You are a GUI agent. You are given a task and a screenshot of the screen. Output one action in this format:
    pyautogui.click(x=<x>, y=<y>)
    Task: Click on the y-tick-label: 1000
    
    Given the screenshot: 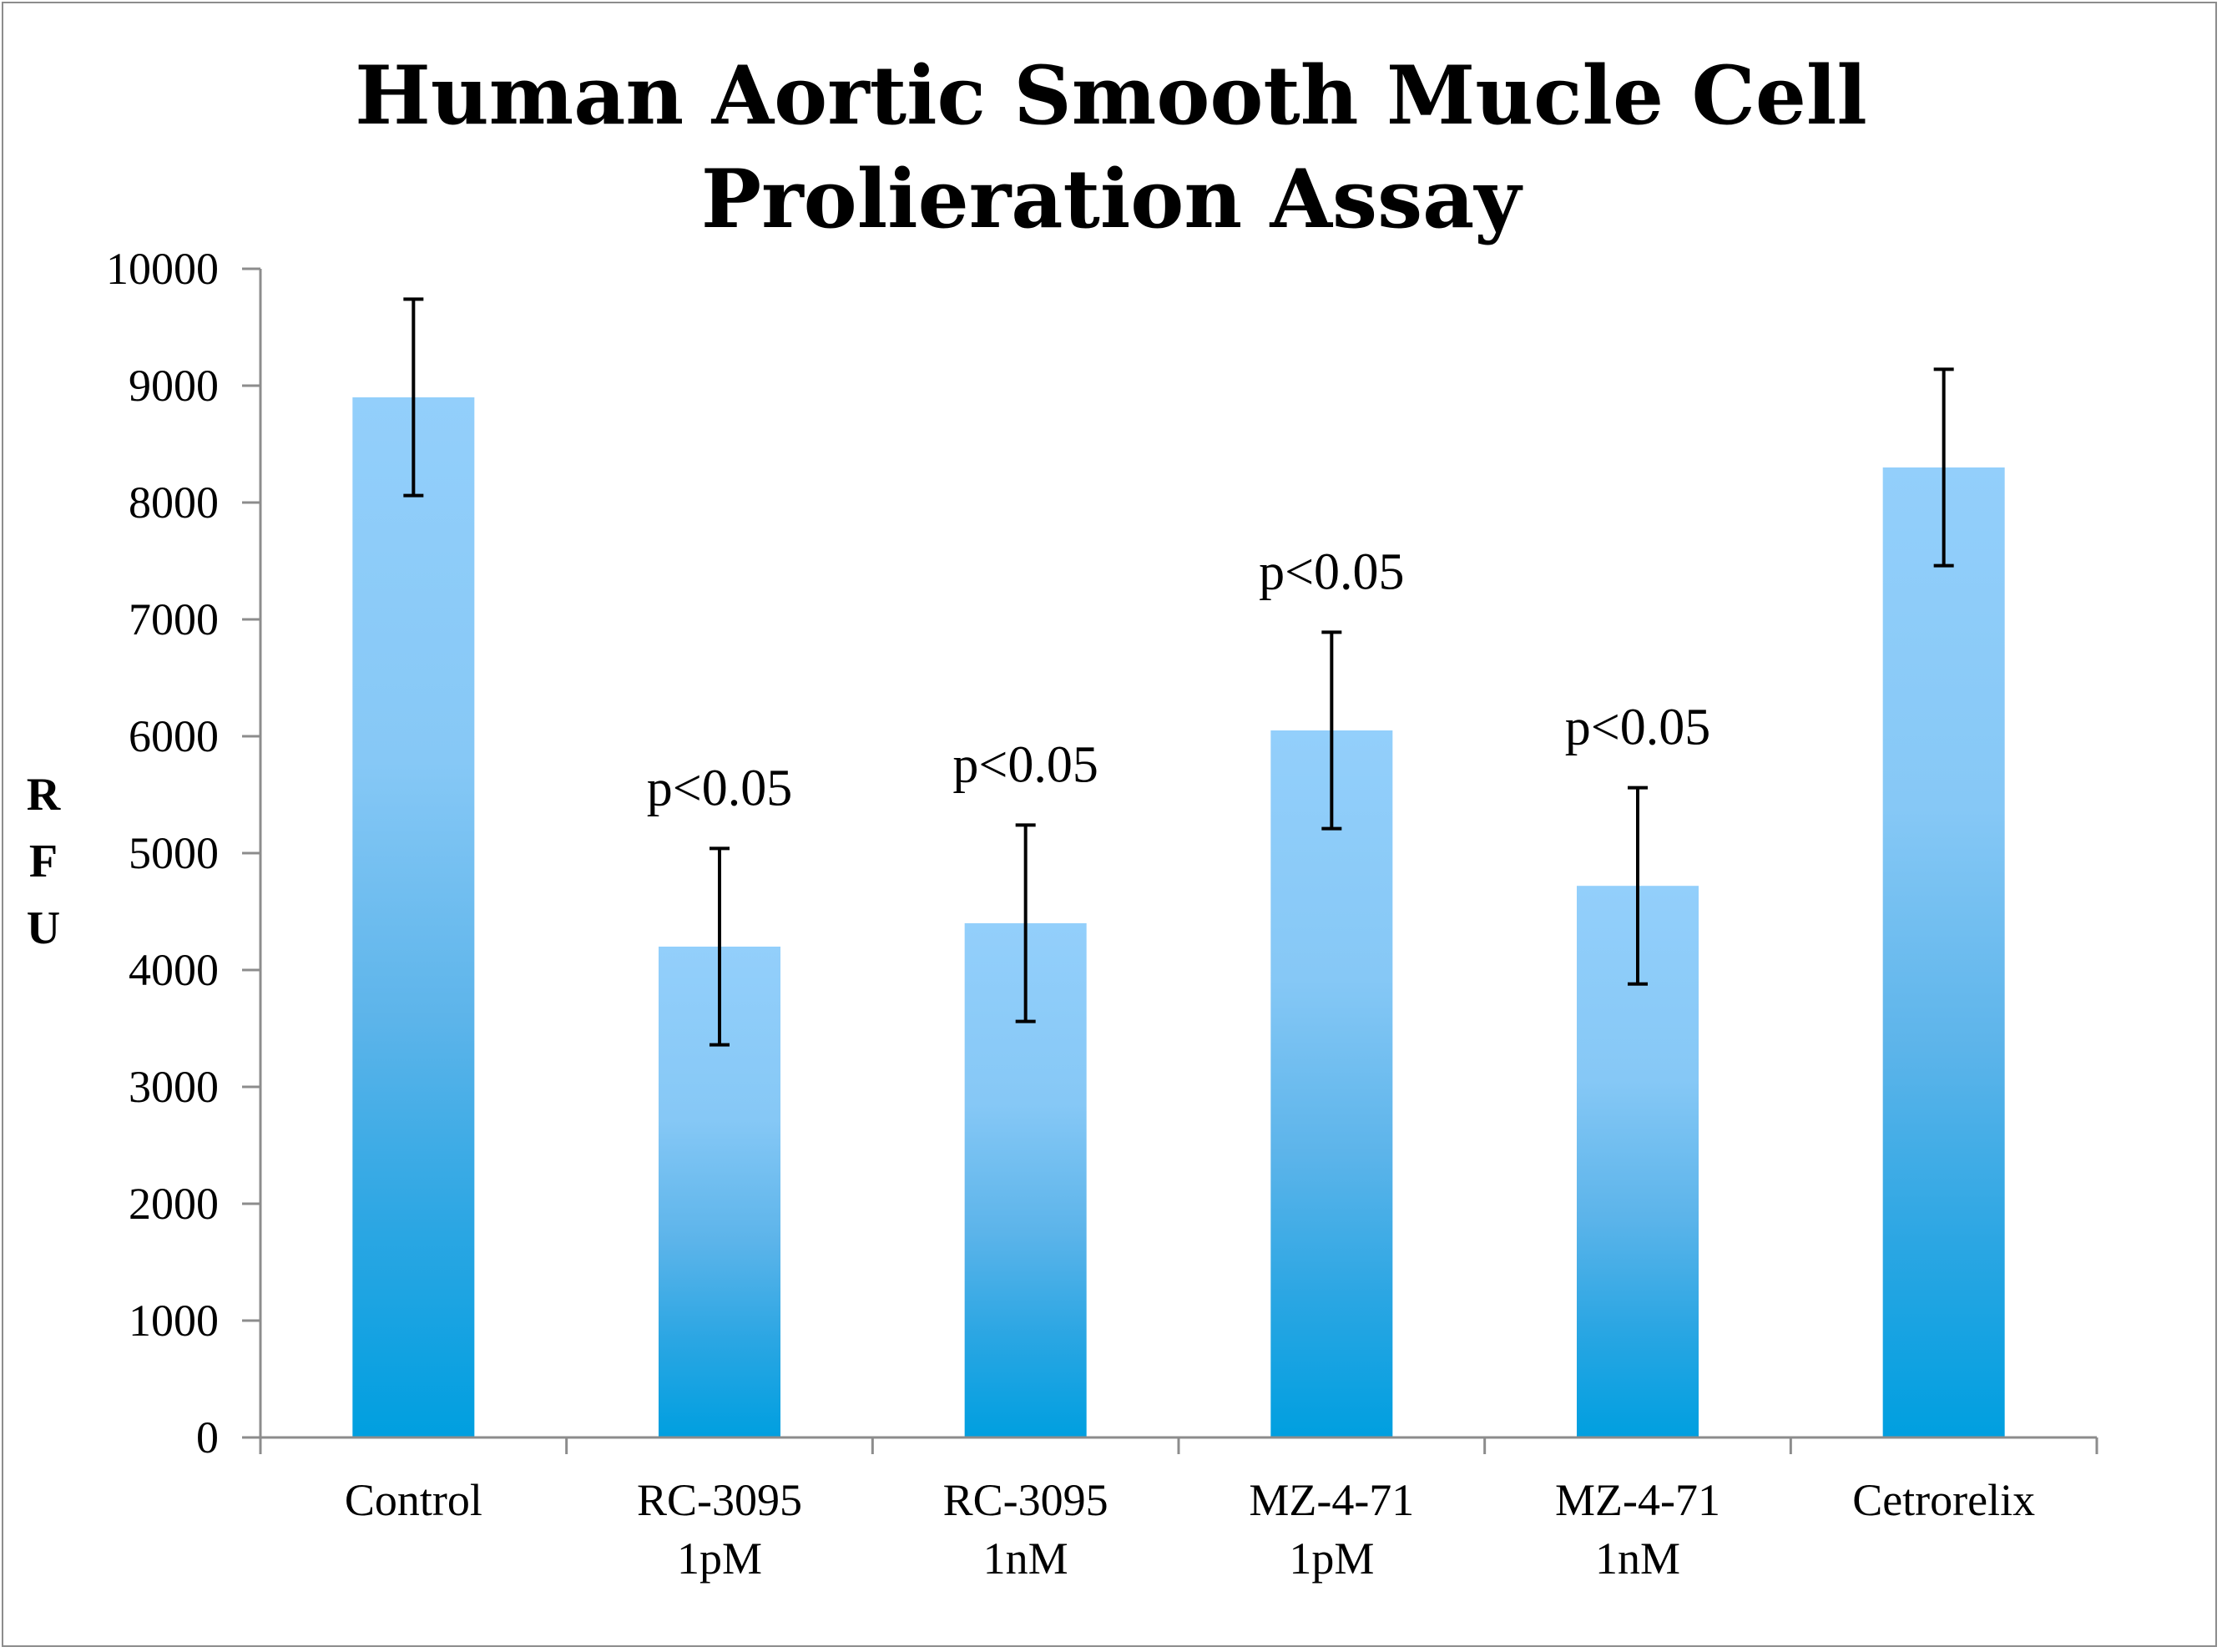 What is the action you would take?
    pyautogui.click(x=174, y=1321)
    